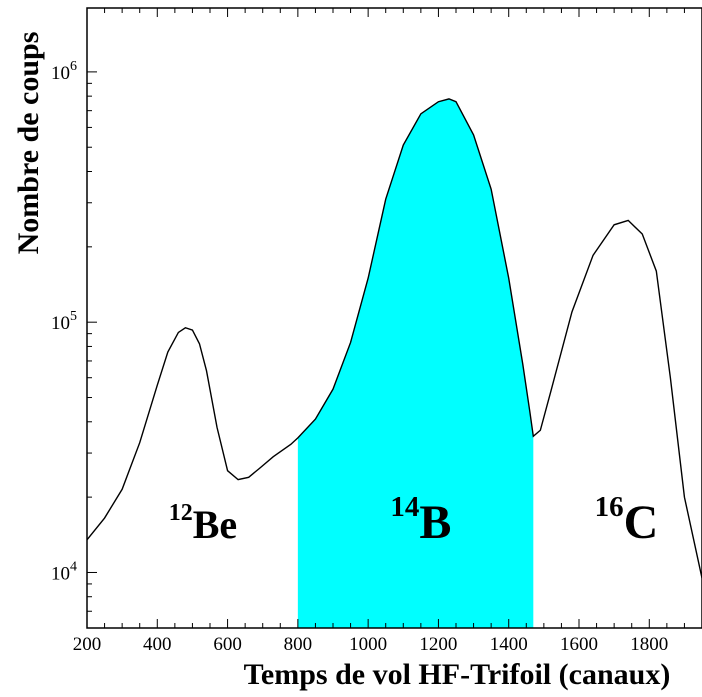 Image resolution: width=702 pixels, height=697 pixels. What do you see at coordinates (649, 644) in the screenshot?
I see `x-tick-label: 1800` at bounding box center [649, 644].